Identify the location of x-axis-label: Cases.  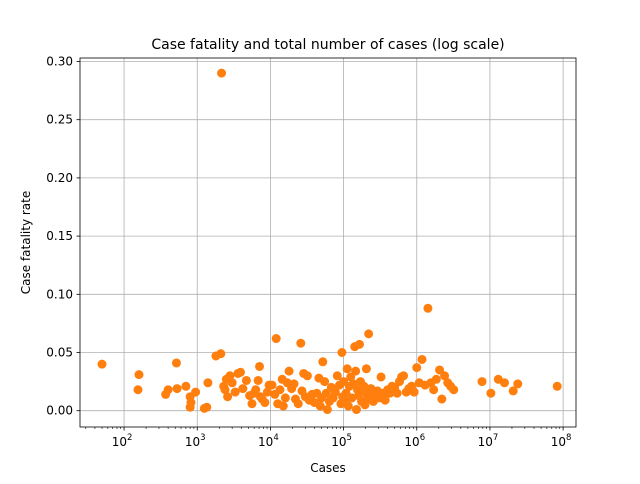
(328, 468).